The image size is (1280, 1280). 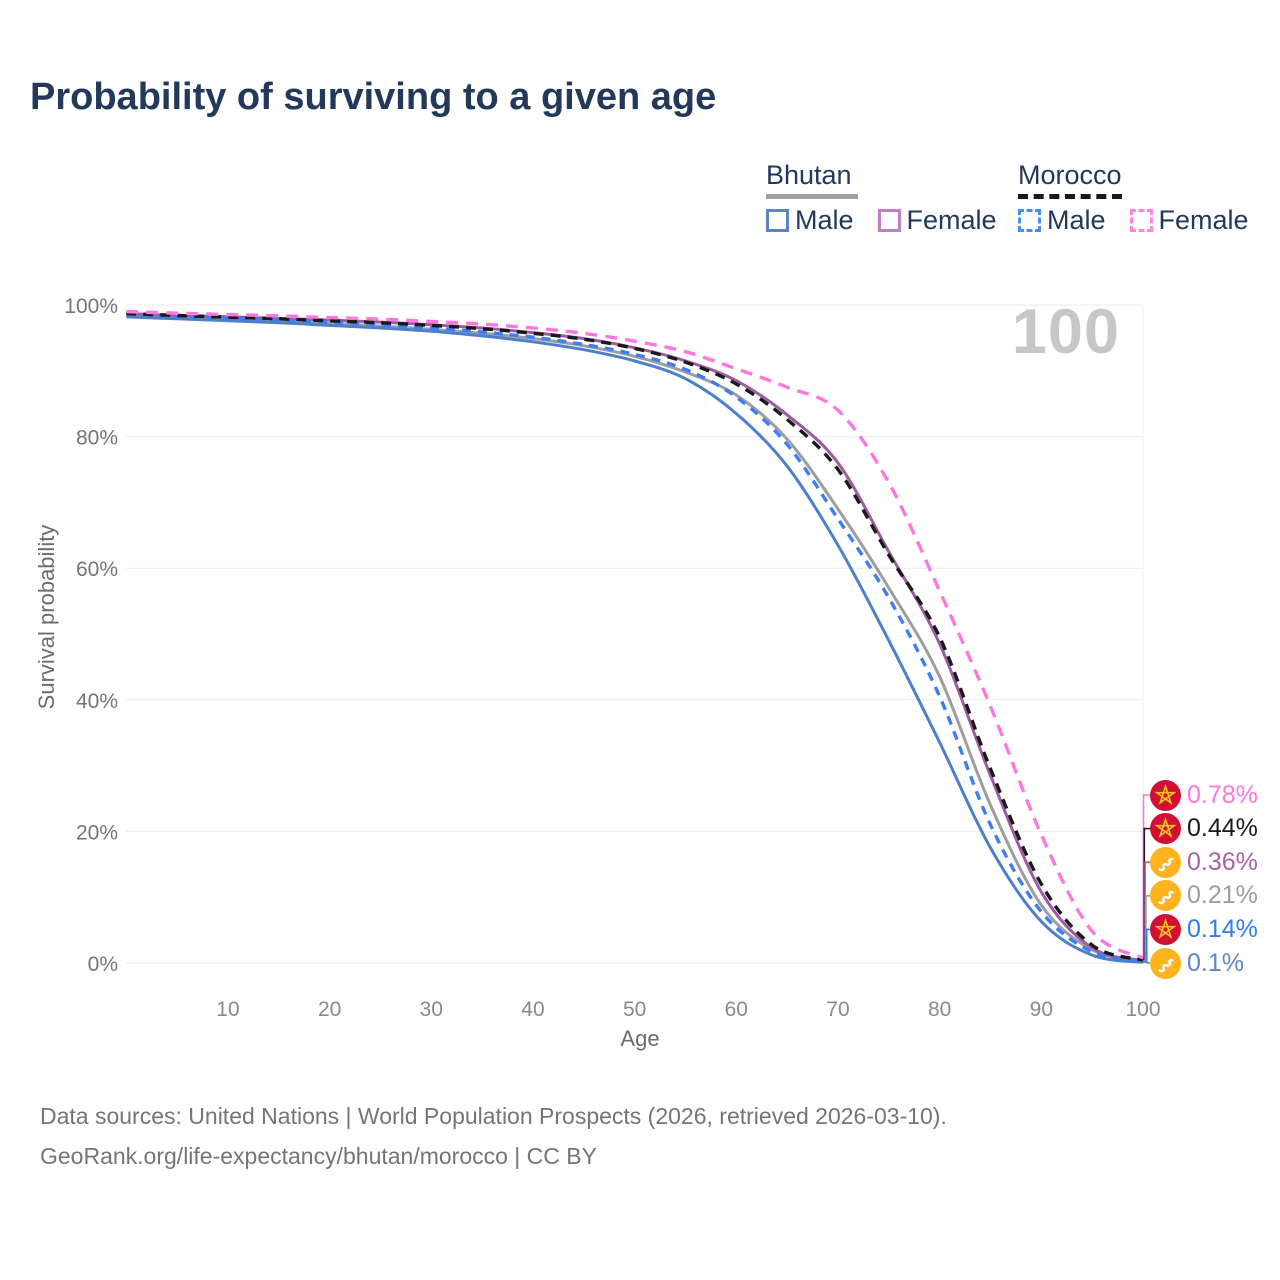 What do you see at coordinates (1133, 198) in the screenshot?
I see `legend-group-morocco: Morocco Male Female` at bounding box center [1133, 198].